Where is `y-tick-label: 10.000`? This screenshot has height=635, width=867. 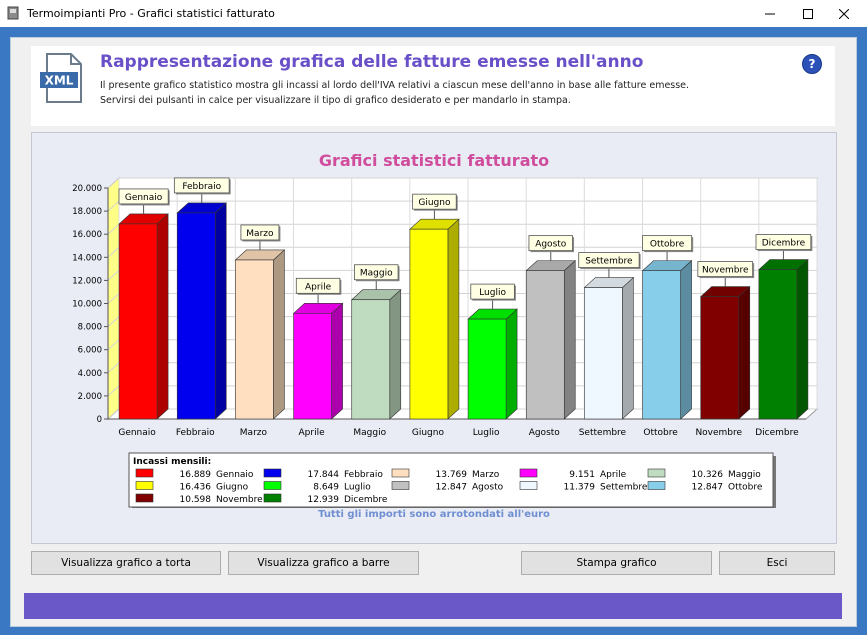 y-tick-label: 10.000 is located at coordinates (87, 305).